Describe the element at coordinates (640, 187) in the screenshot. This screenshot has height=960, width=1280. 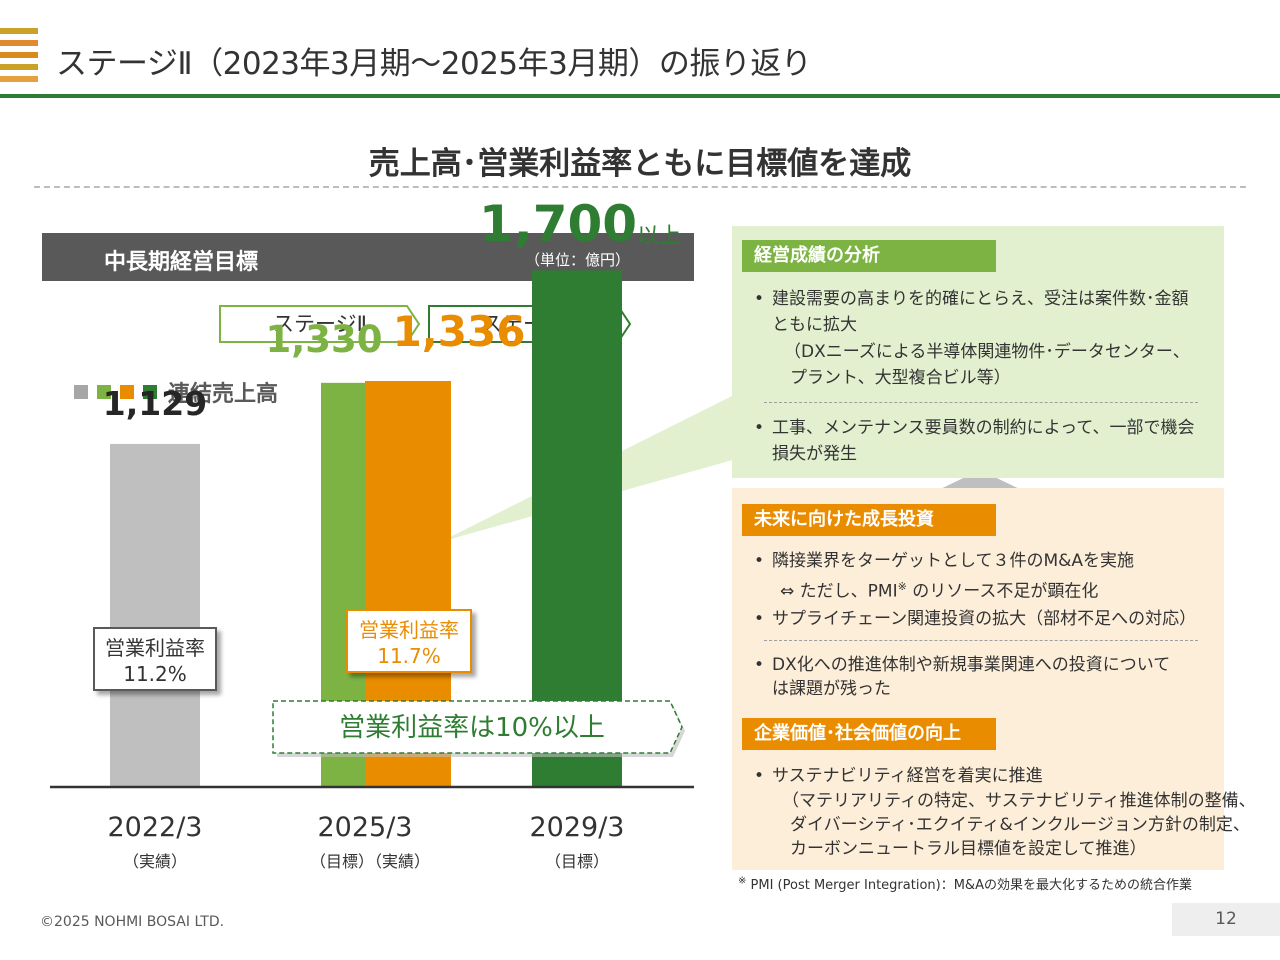
I see `dashed-divider` at that location.